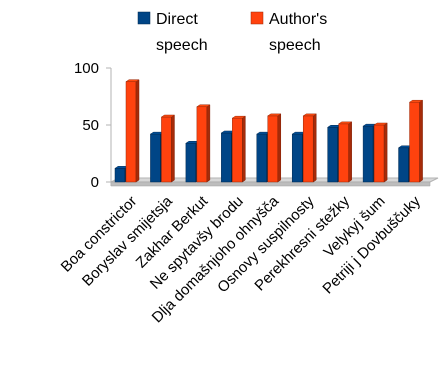  Describe the element at coordinates (172, 32) in the screenshot. I see `legend-item-direct-speech: Direct speech` at that location.